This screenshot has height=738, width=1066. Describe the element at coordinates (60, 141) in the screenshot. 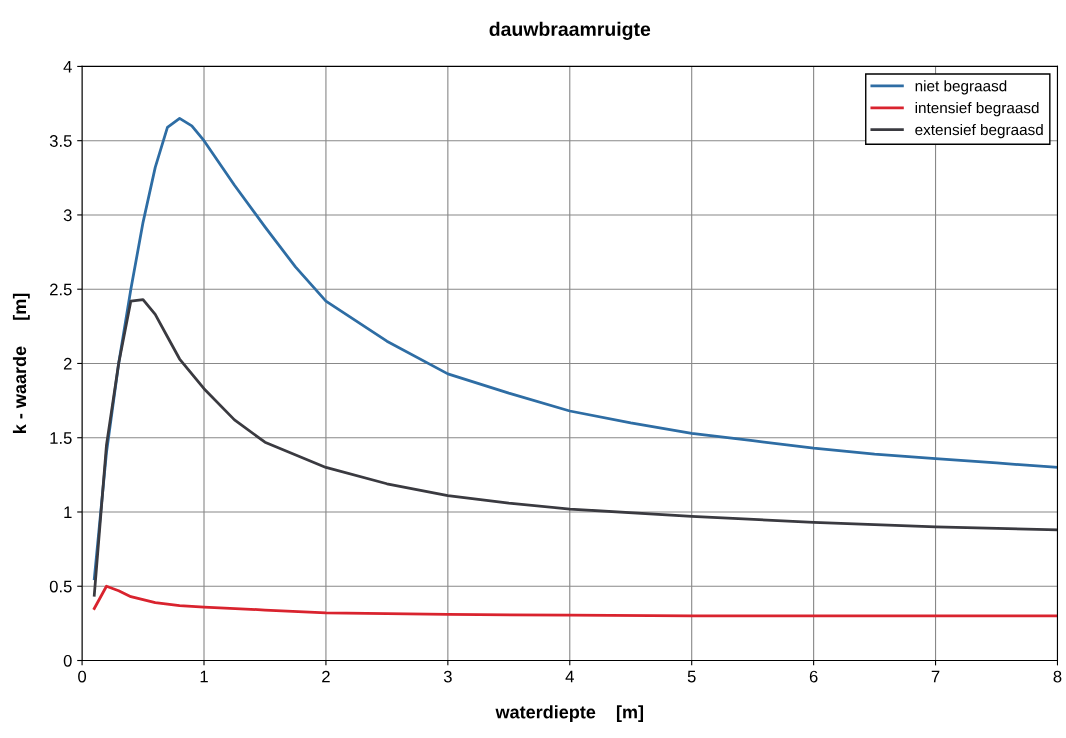

I see `y-tick-label: 3.5` at that location.